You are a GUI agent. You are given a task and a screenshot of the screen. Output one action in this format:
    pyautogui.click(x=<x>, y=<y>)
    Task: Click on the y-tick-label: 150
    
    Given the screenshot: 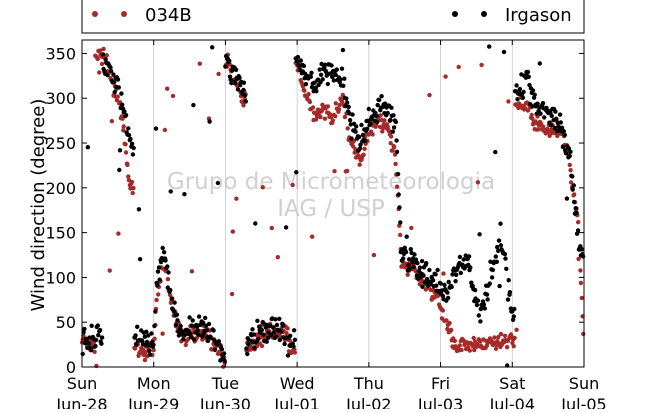 What is the action you would take?
    pyautogui.click(x=60, y=233)
    